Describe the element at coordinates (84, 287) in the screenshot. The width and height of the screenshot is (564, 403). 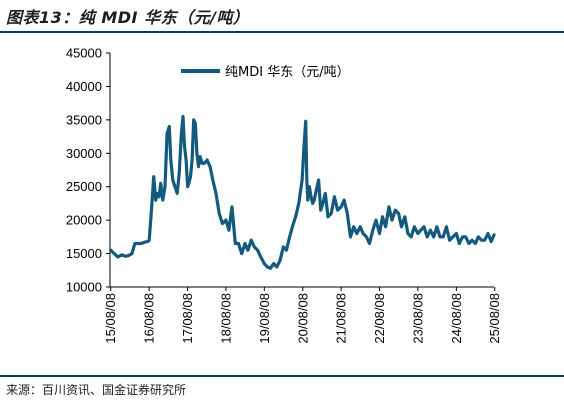
I see `y-tick-label: 10000` at that location.